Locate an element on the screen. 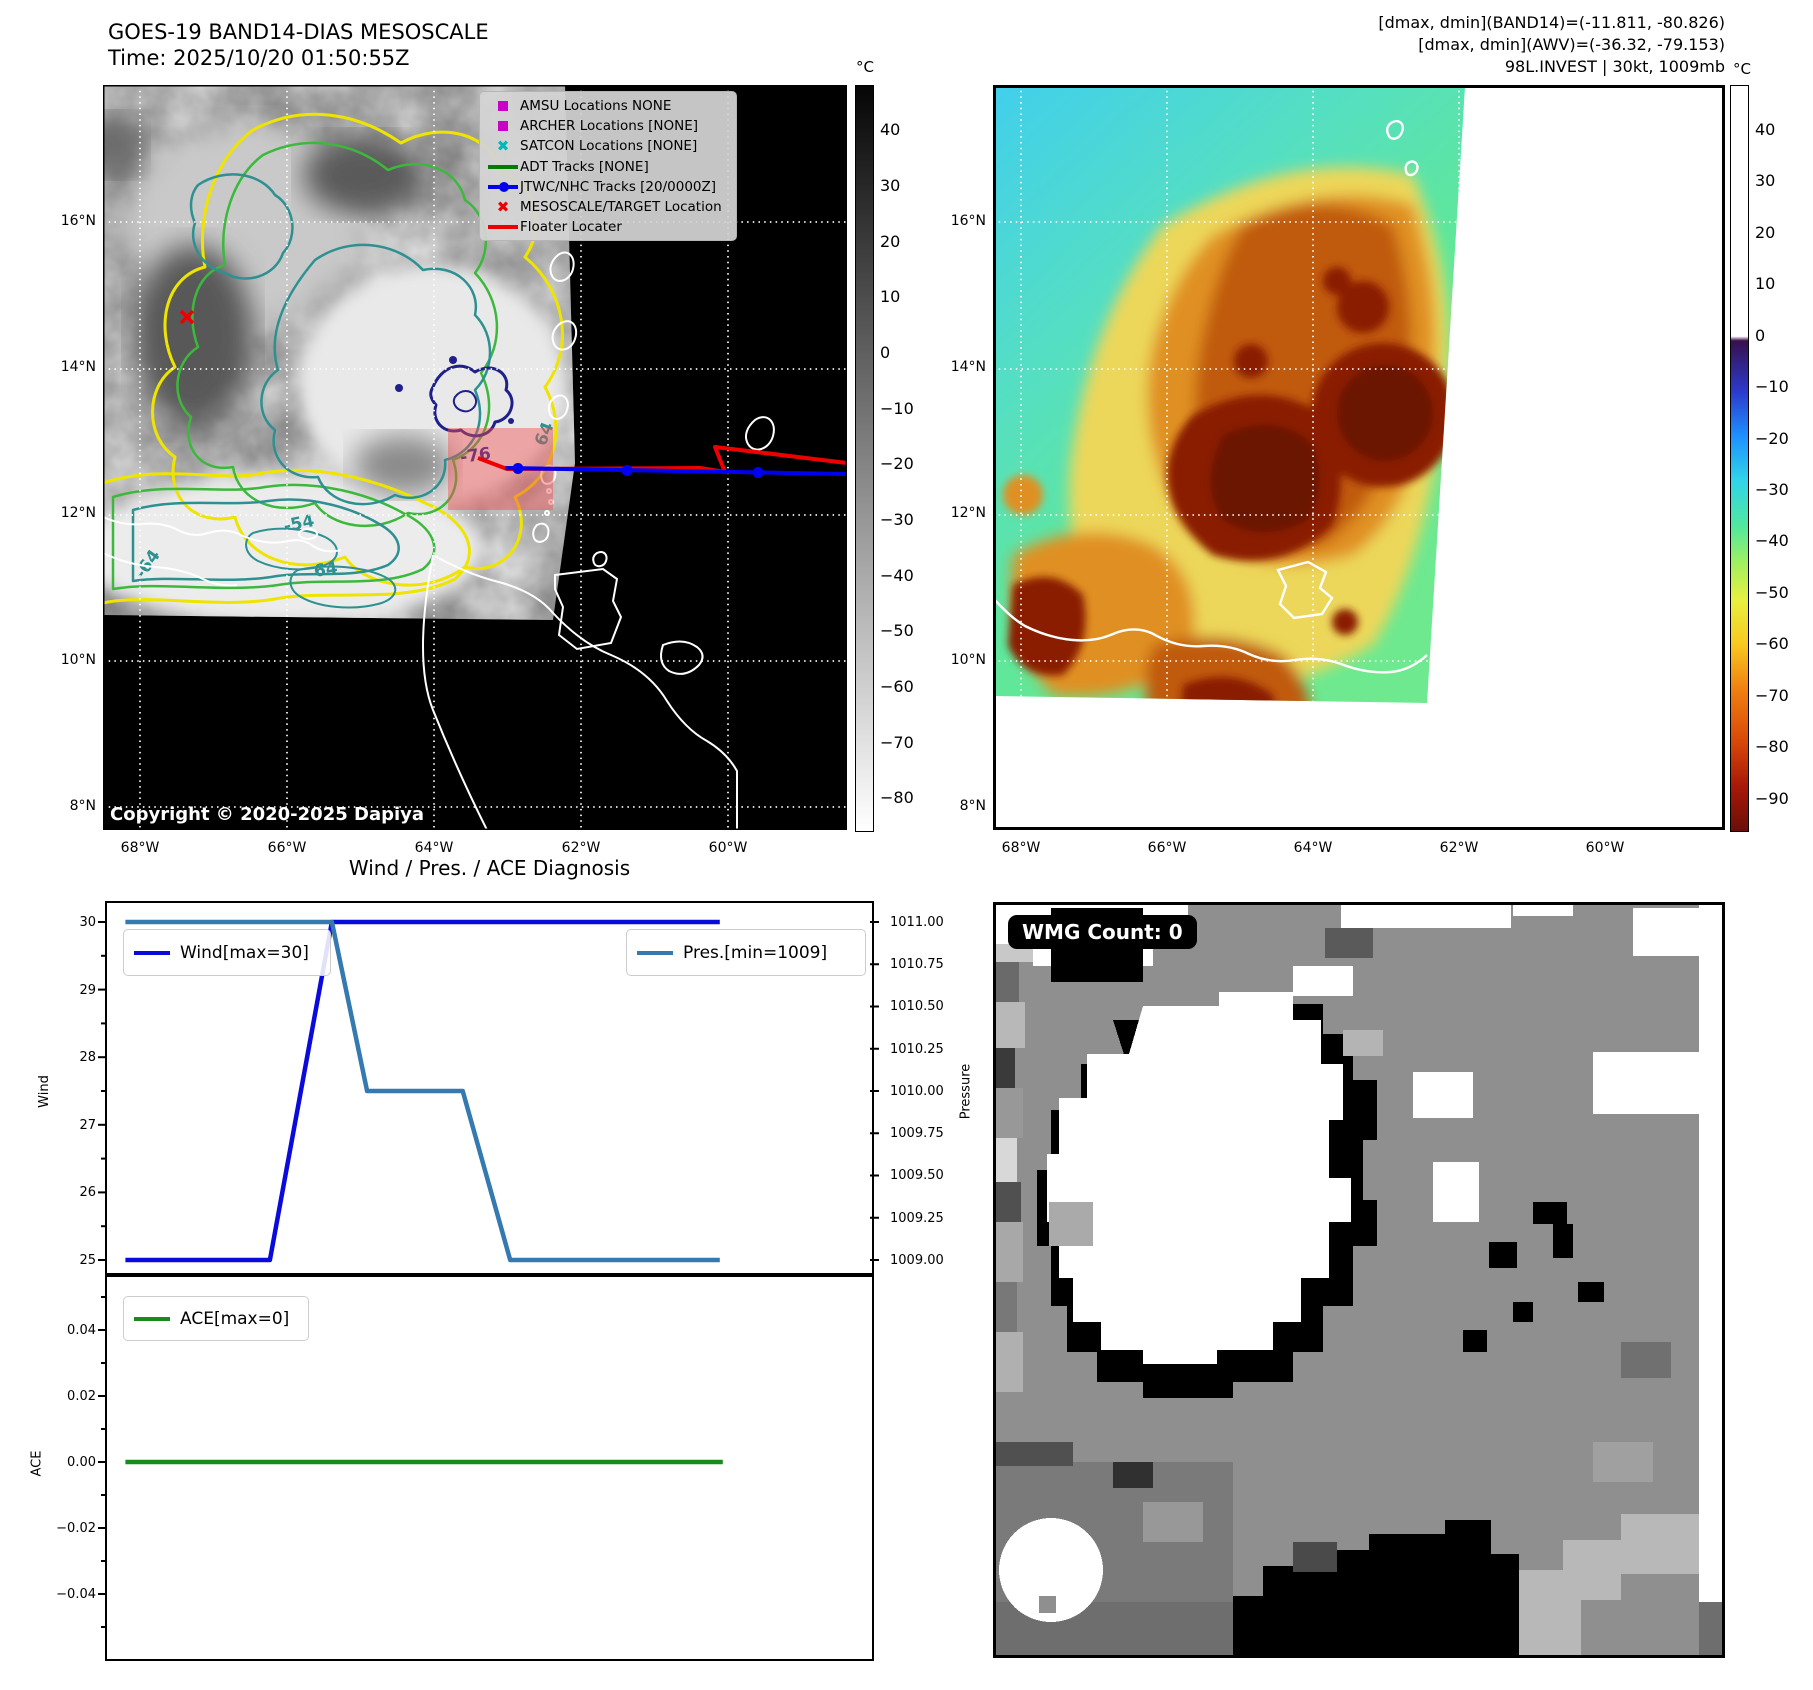  storm-tracks is located at coordinates (662, 461).